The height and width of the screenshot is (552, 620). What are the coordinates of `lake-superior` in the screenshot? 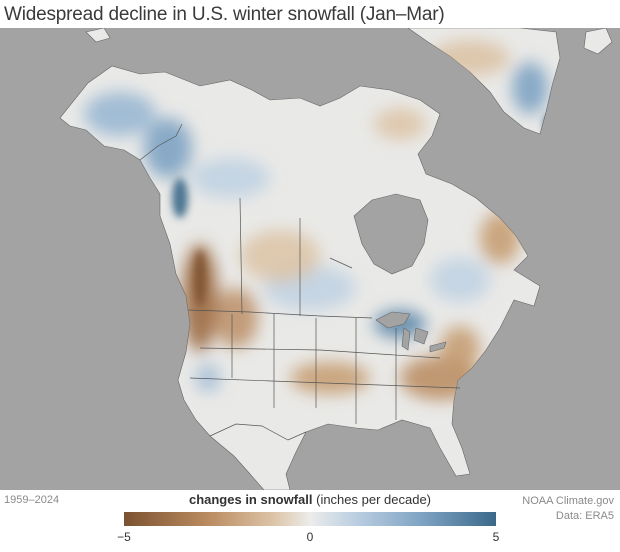 It's located at (393, 320).